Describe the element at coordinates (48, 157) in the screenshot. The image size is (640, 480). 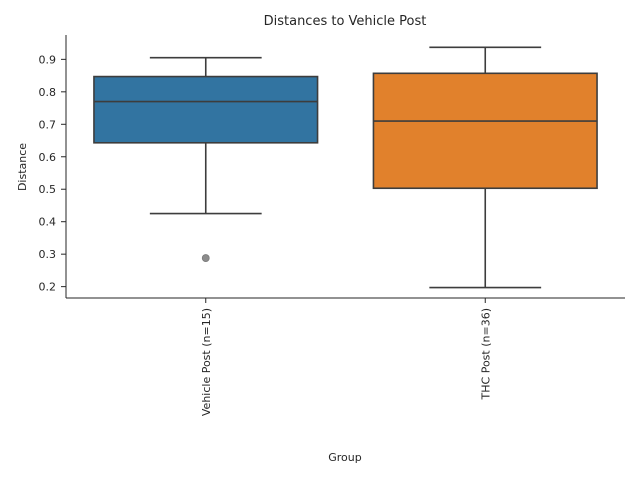
I see `y-tick-label: 0.6` at that location.